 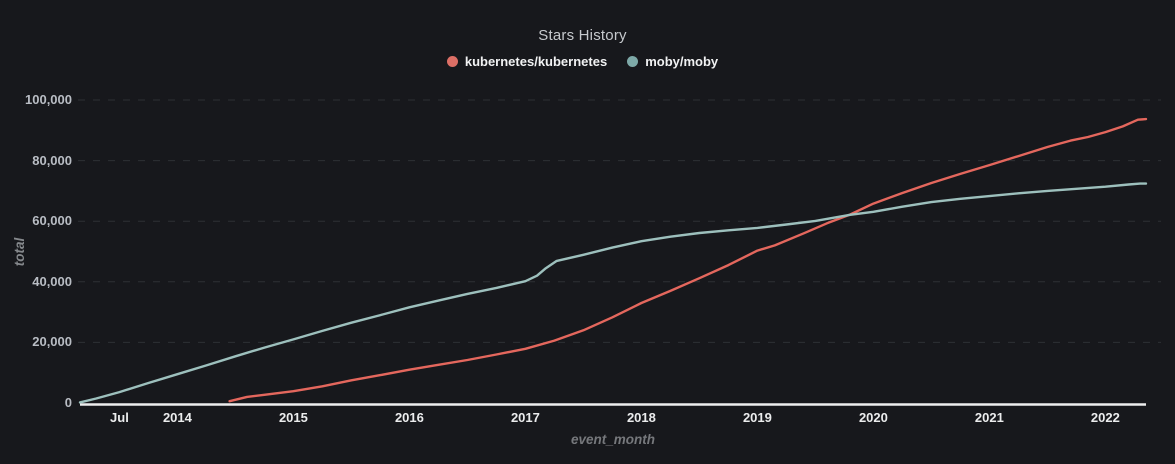 What do you see at coordinates (52, 281) in the screenshot?
I see `y-tick-label: 40,000` at bounding box center [52, 281].